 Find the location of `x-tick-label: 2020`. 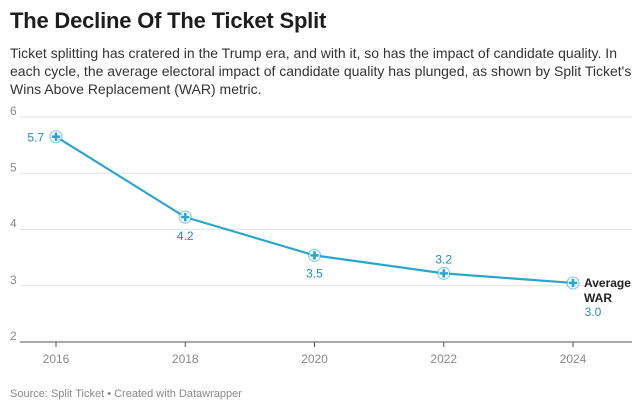

x-tick-label: 2020 is located at coordinates (314, 359).